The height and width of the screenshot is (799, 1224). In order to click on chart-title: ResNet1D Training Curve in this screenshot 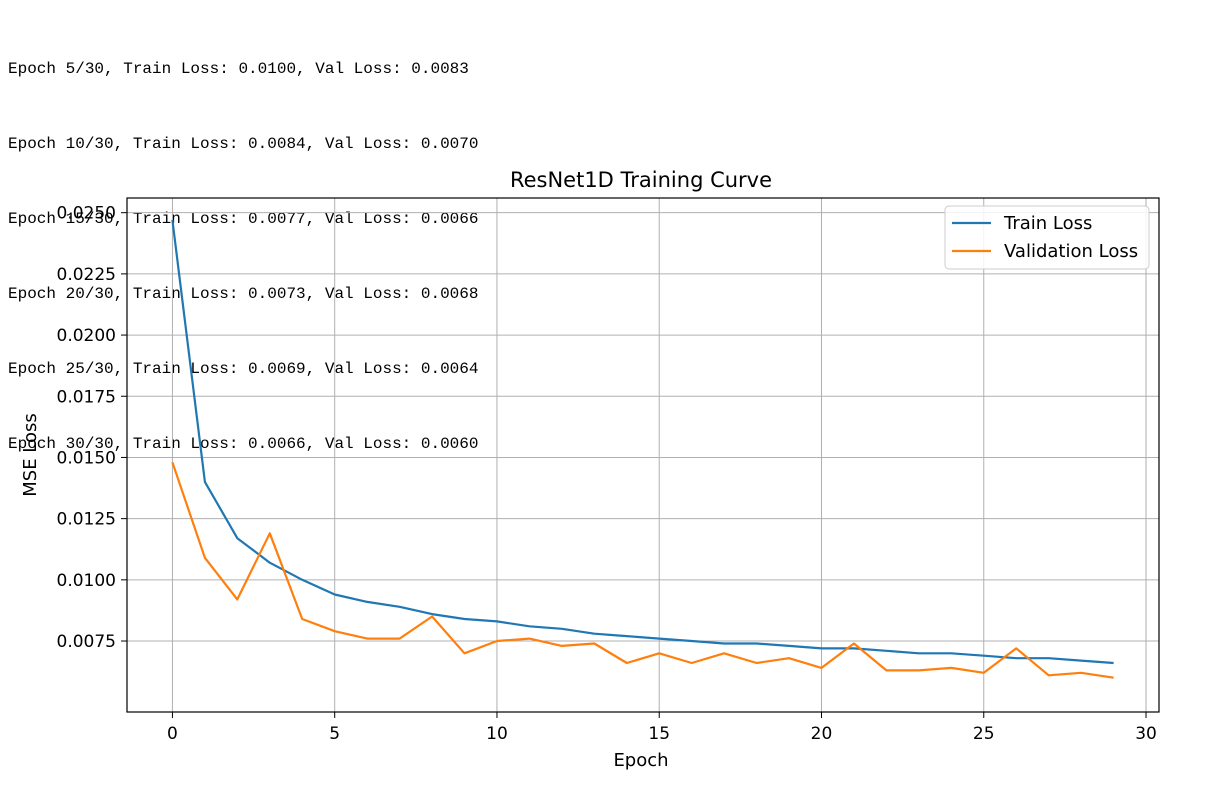, I will do `click(641, 180)`.